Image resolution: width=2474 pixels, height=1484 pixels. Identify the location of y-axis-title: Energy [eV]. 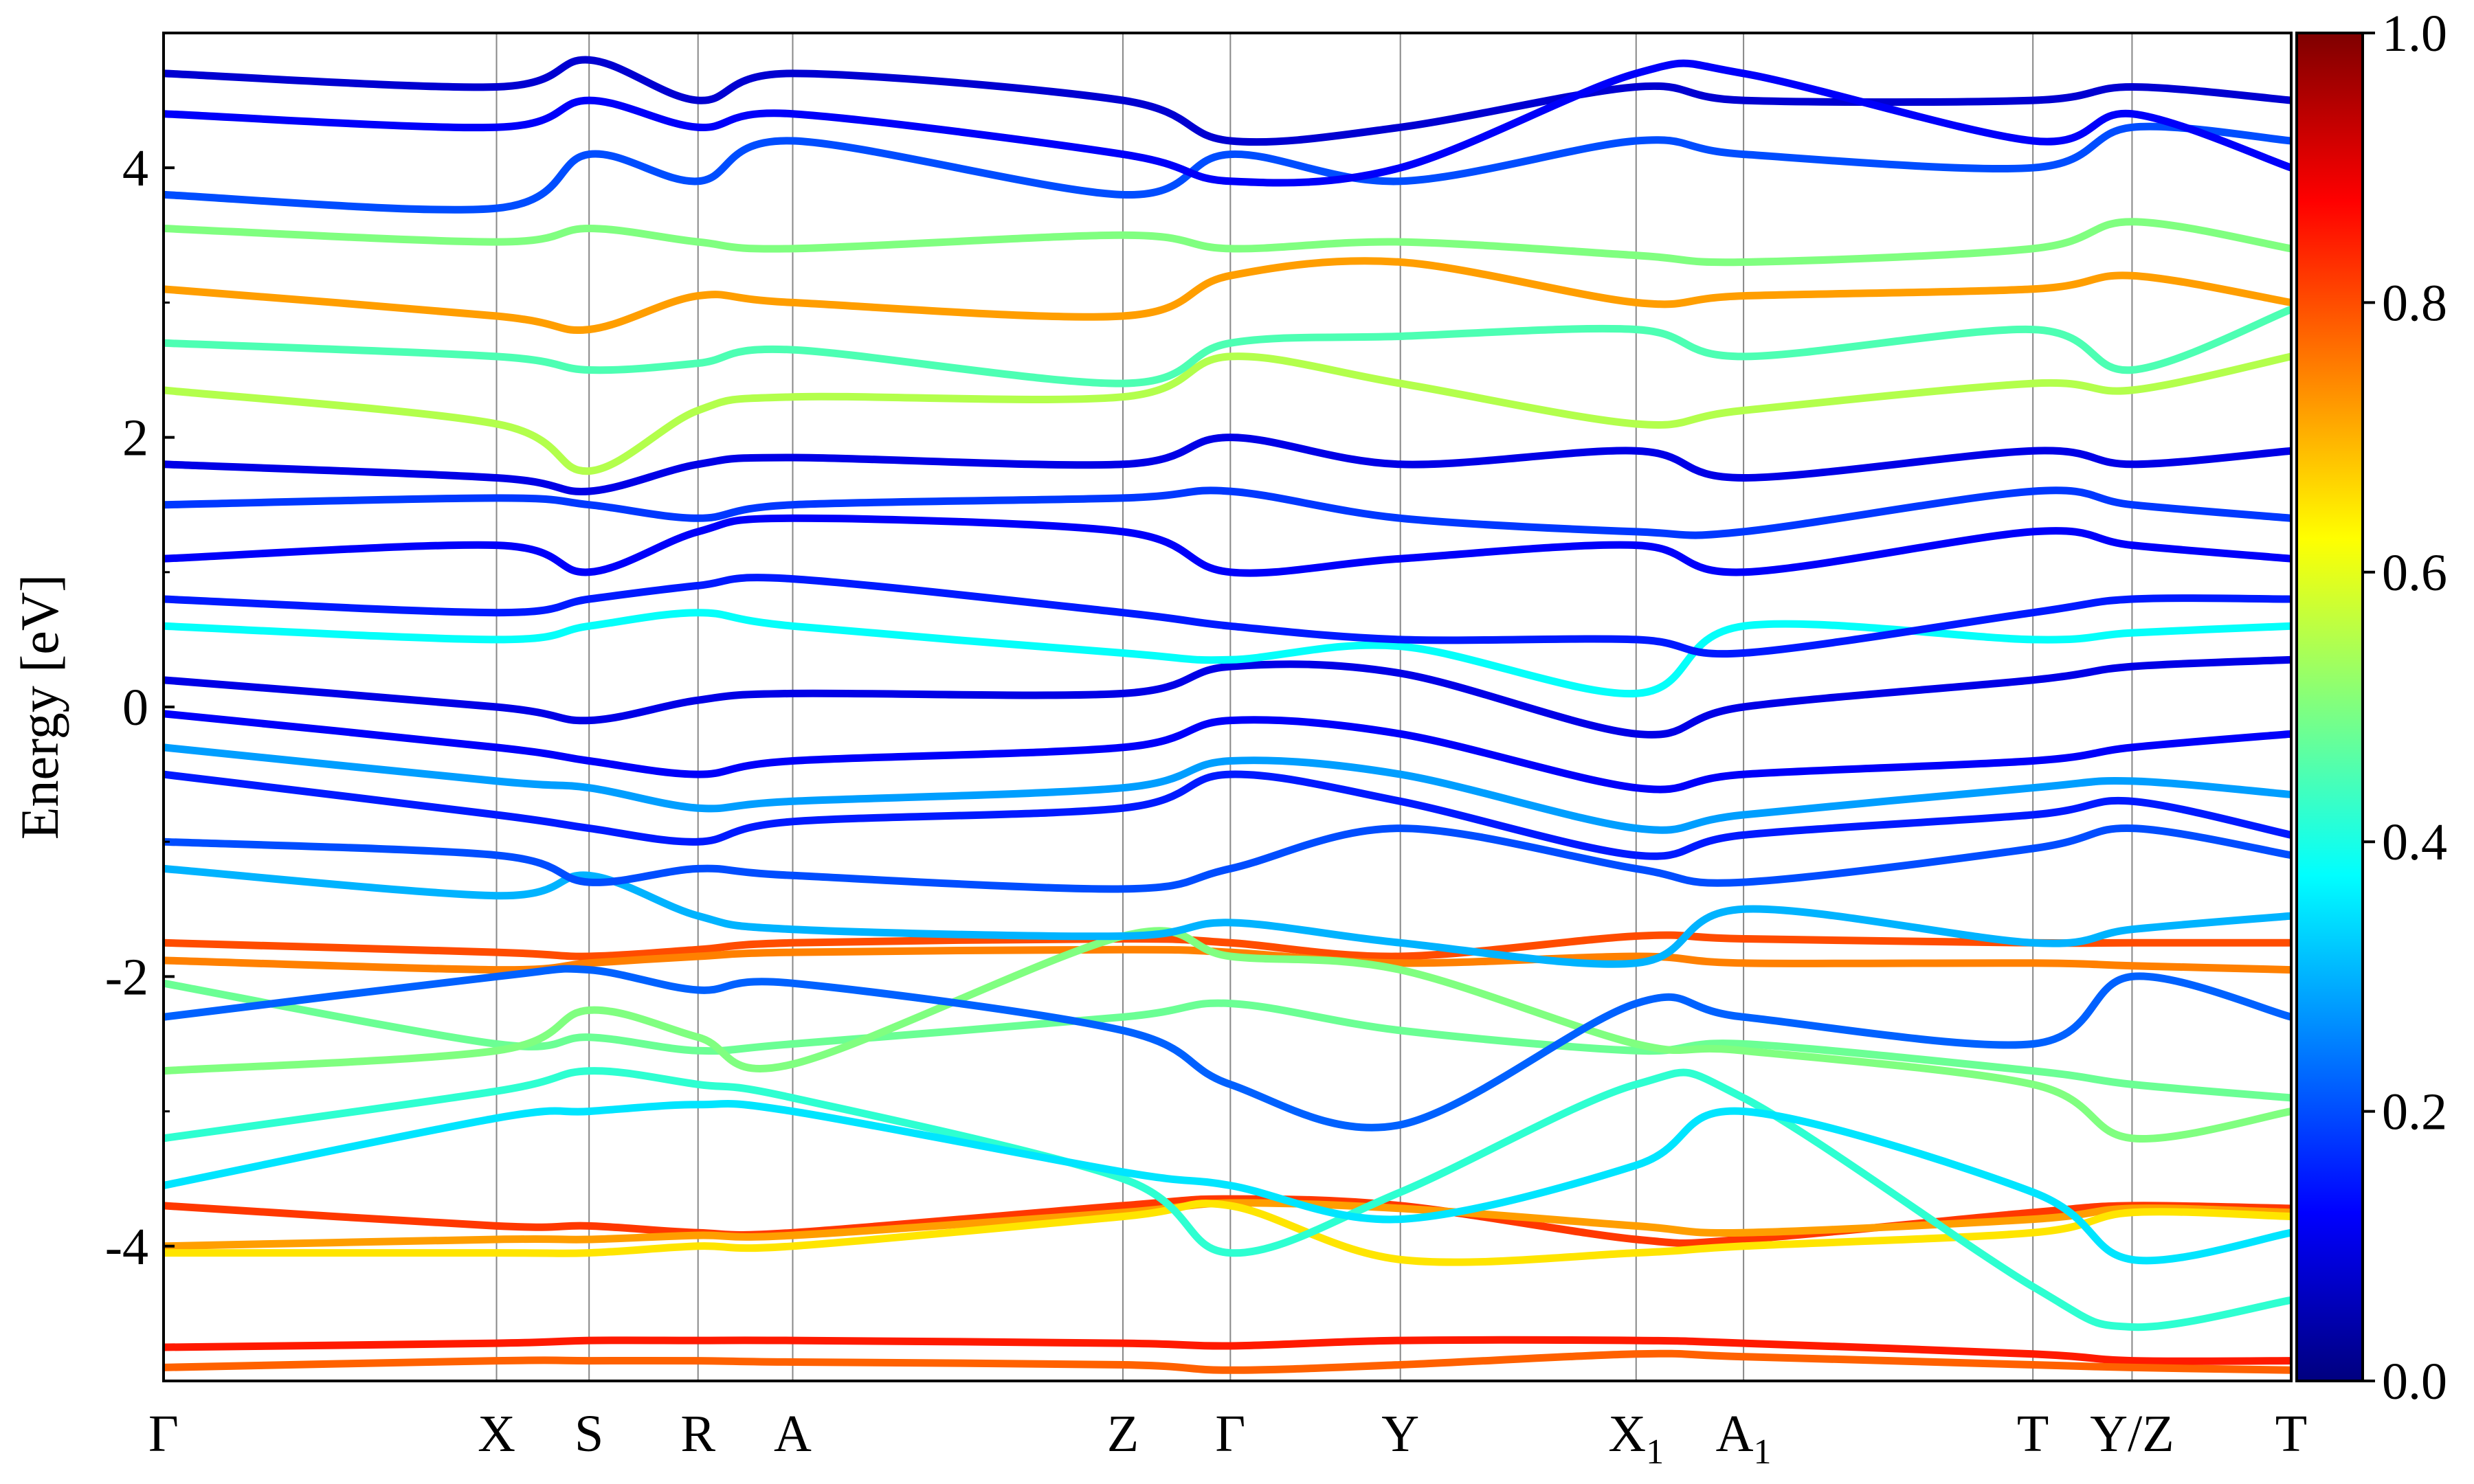
(39, 707).